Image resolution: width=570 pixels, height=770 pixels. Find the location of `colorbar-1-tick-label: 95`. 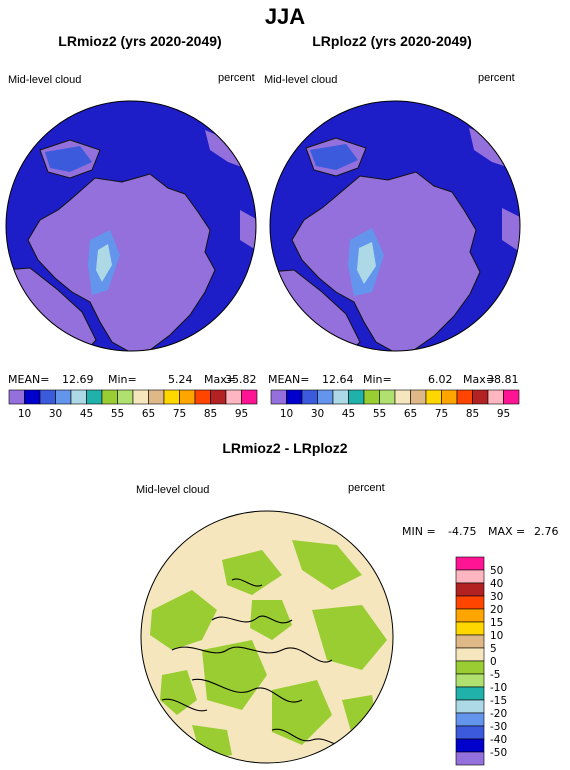

colorbar-1-tick-label: 95 is located at coordinates (241, 414).